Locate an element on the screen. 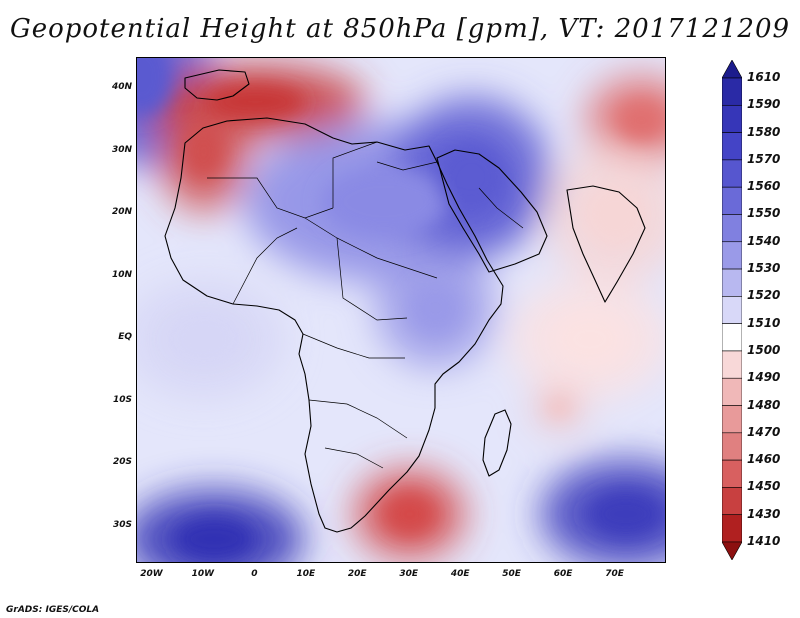  north-africa-low-core is located at coordinates (255, 101).